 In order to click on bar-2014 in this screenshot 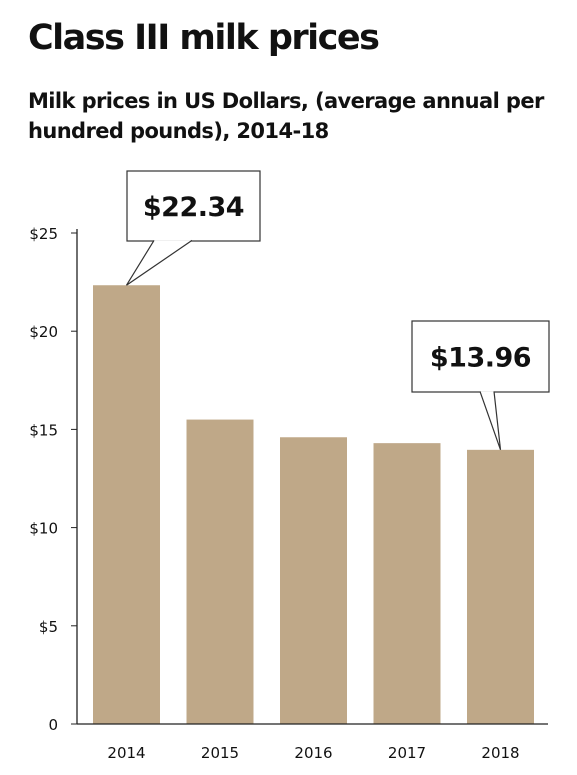, I will do `click(126, 504)`.